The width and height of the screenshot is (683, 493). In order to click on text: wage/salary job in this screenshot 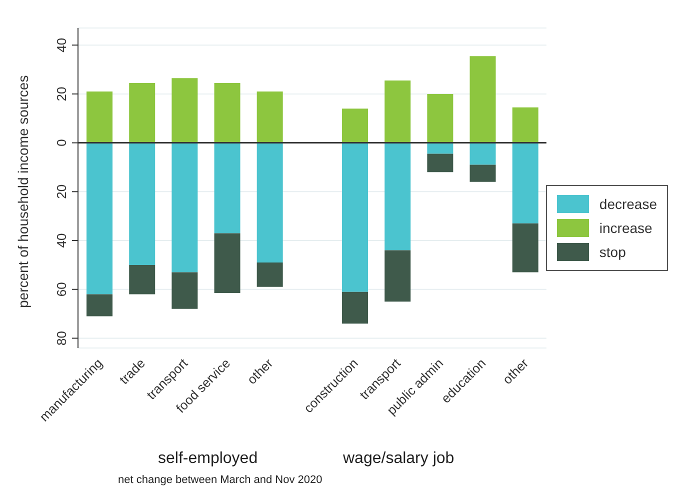, I will do `click(398, 459)`.